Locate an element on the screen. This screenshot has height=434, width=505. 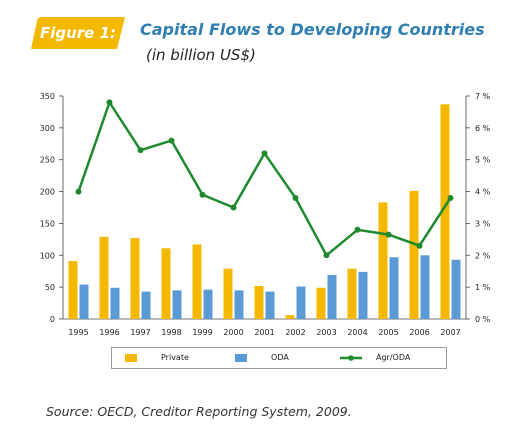
legend-swatch-agr-oda is located at coordinates (351, 357).